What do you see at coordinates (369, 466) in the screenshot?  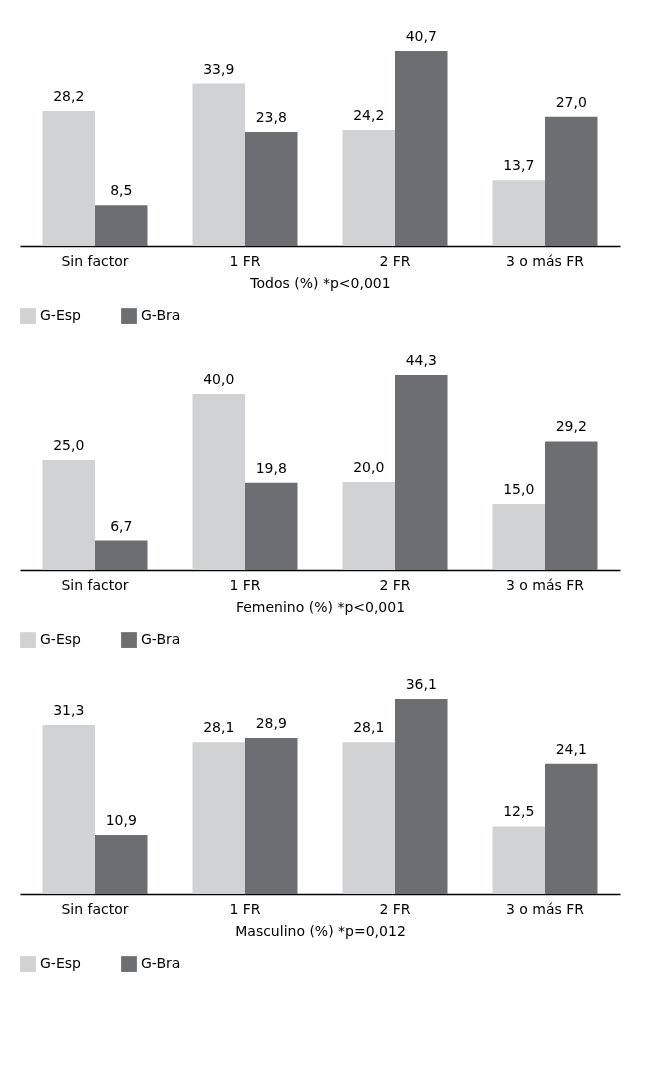 I see `data-label: 20,0` at bounding box center [369, 466].